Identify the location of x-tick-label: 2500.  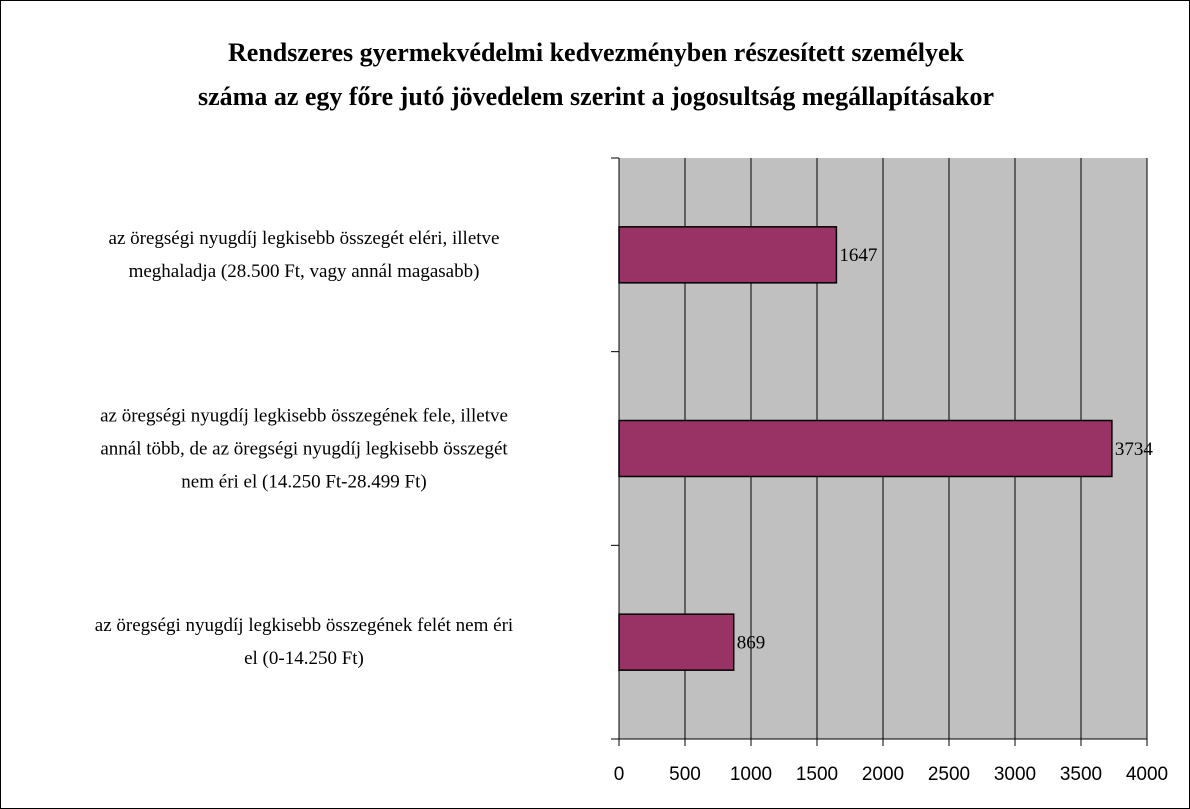
(949, 774).